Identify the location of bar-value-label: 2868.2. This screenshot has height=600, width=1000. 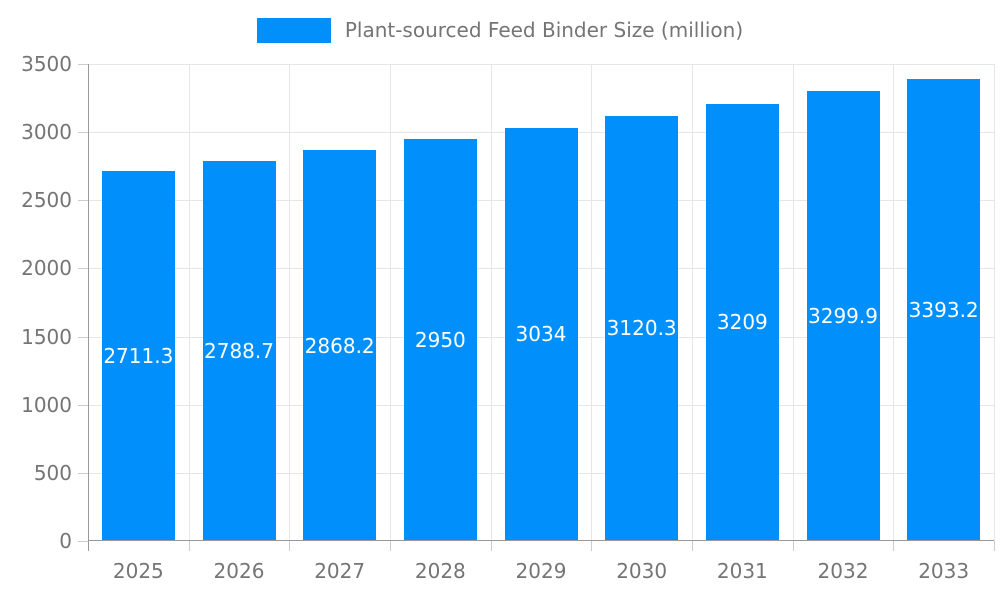
(339, 345).